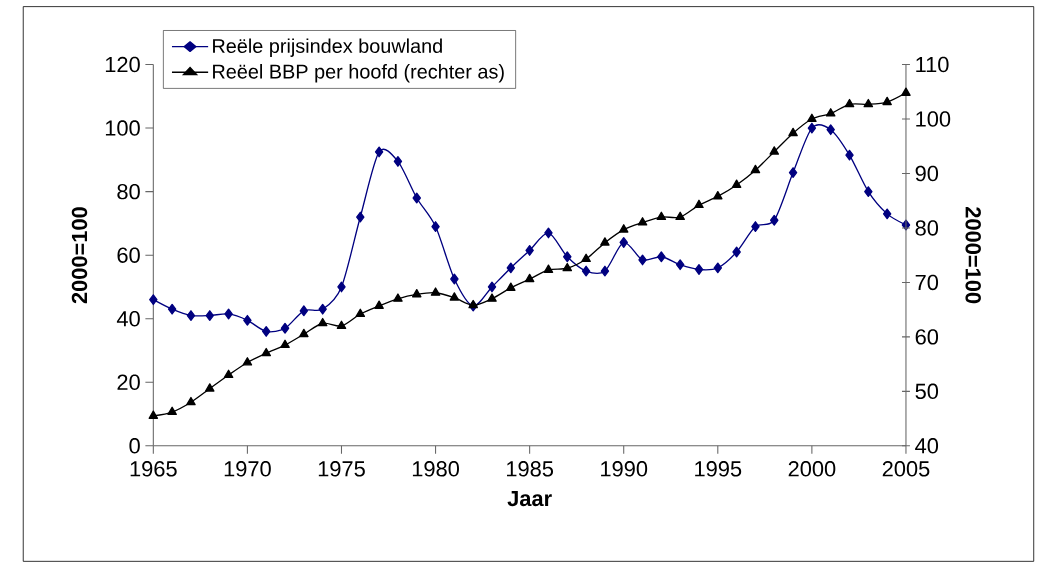 The height and width of the screenshot is (568, 1039). What do you see at coordinates (624, 469) in the screenshot?
I see `x-tick-label: 1990` at bounding box center [624, 469].